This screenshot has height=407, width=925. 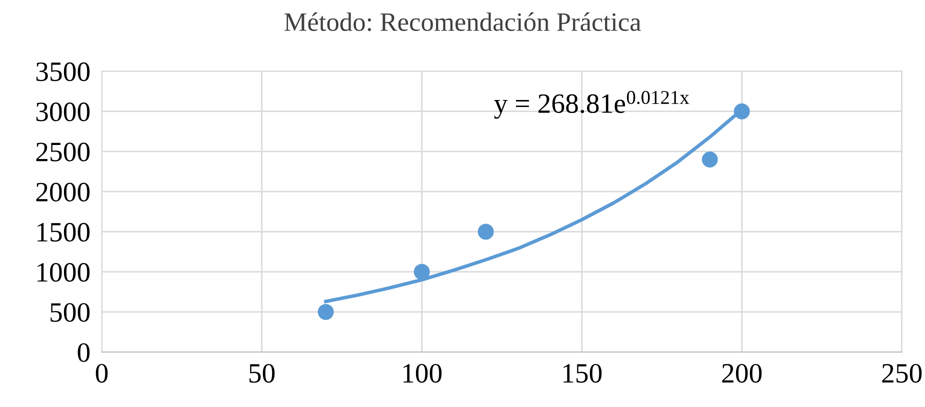 What do you see at coordinates (63, 192) in the screenshot?
I see `y-tick-label: 2000` at bounding box center [63, 192].